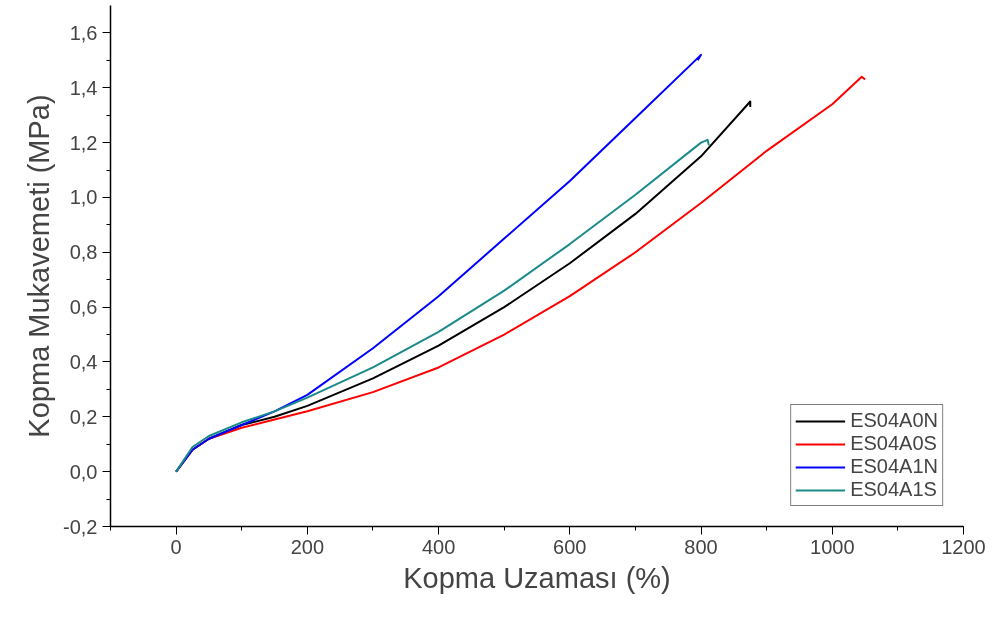 The image size is (1003, 621). Describe the element at coordinates (832, 546) in the screenshot. I see `x-tick-label: 1000` at that location.